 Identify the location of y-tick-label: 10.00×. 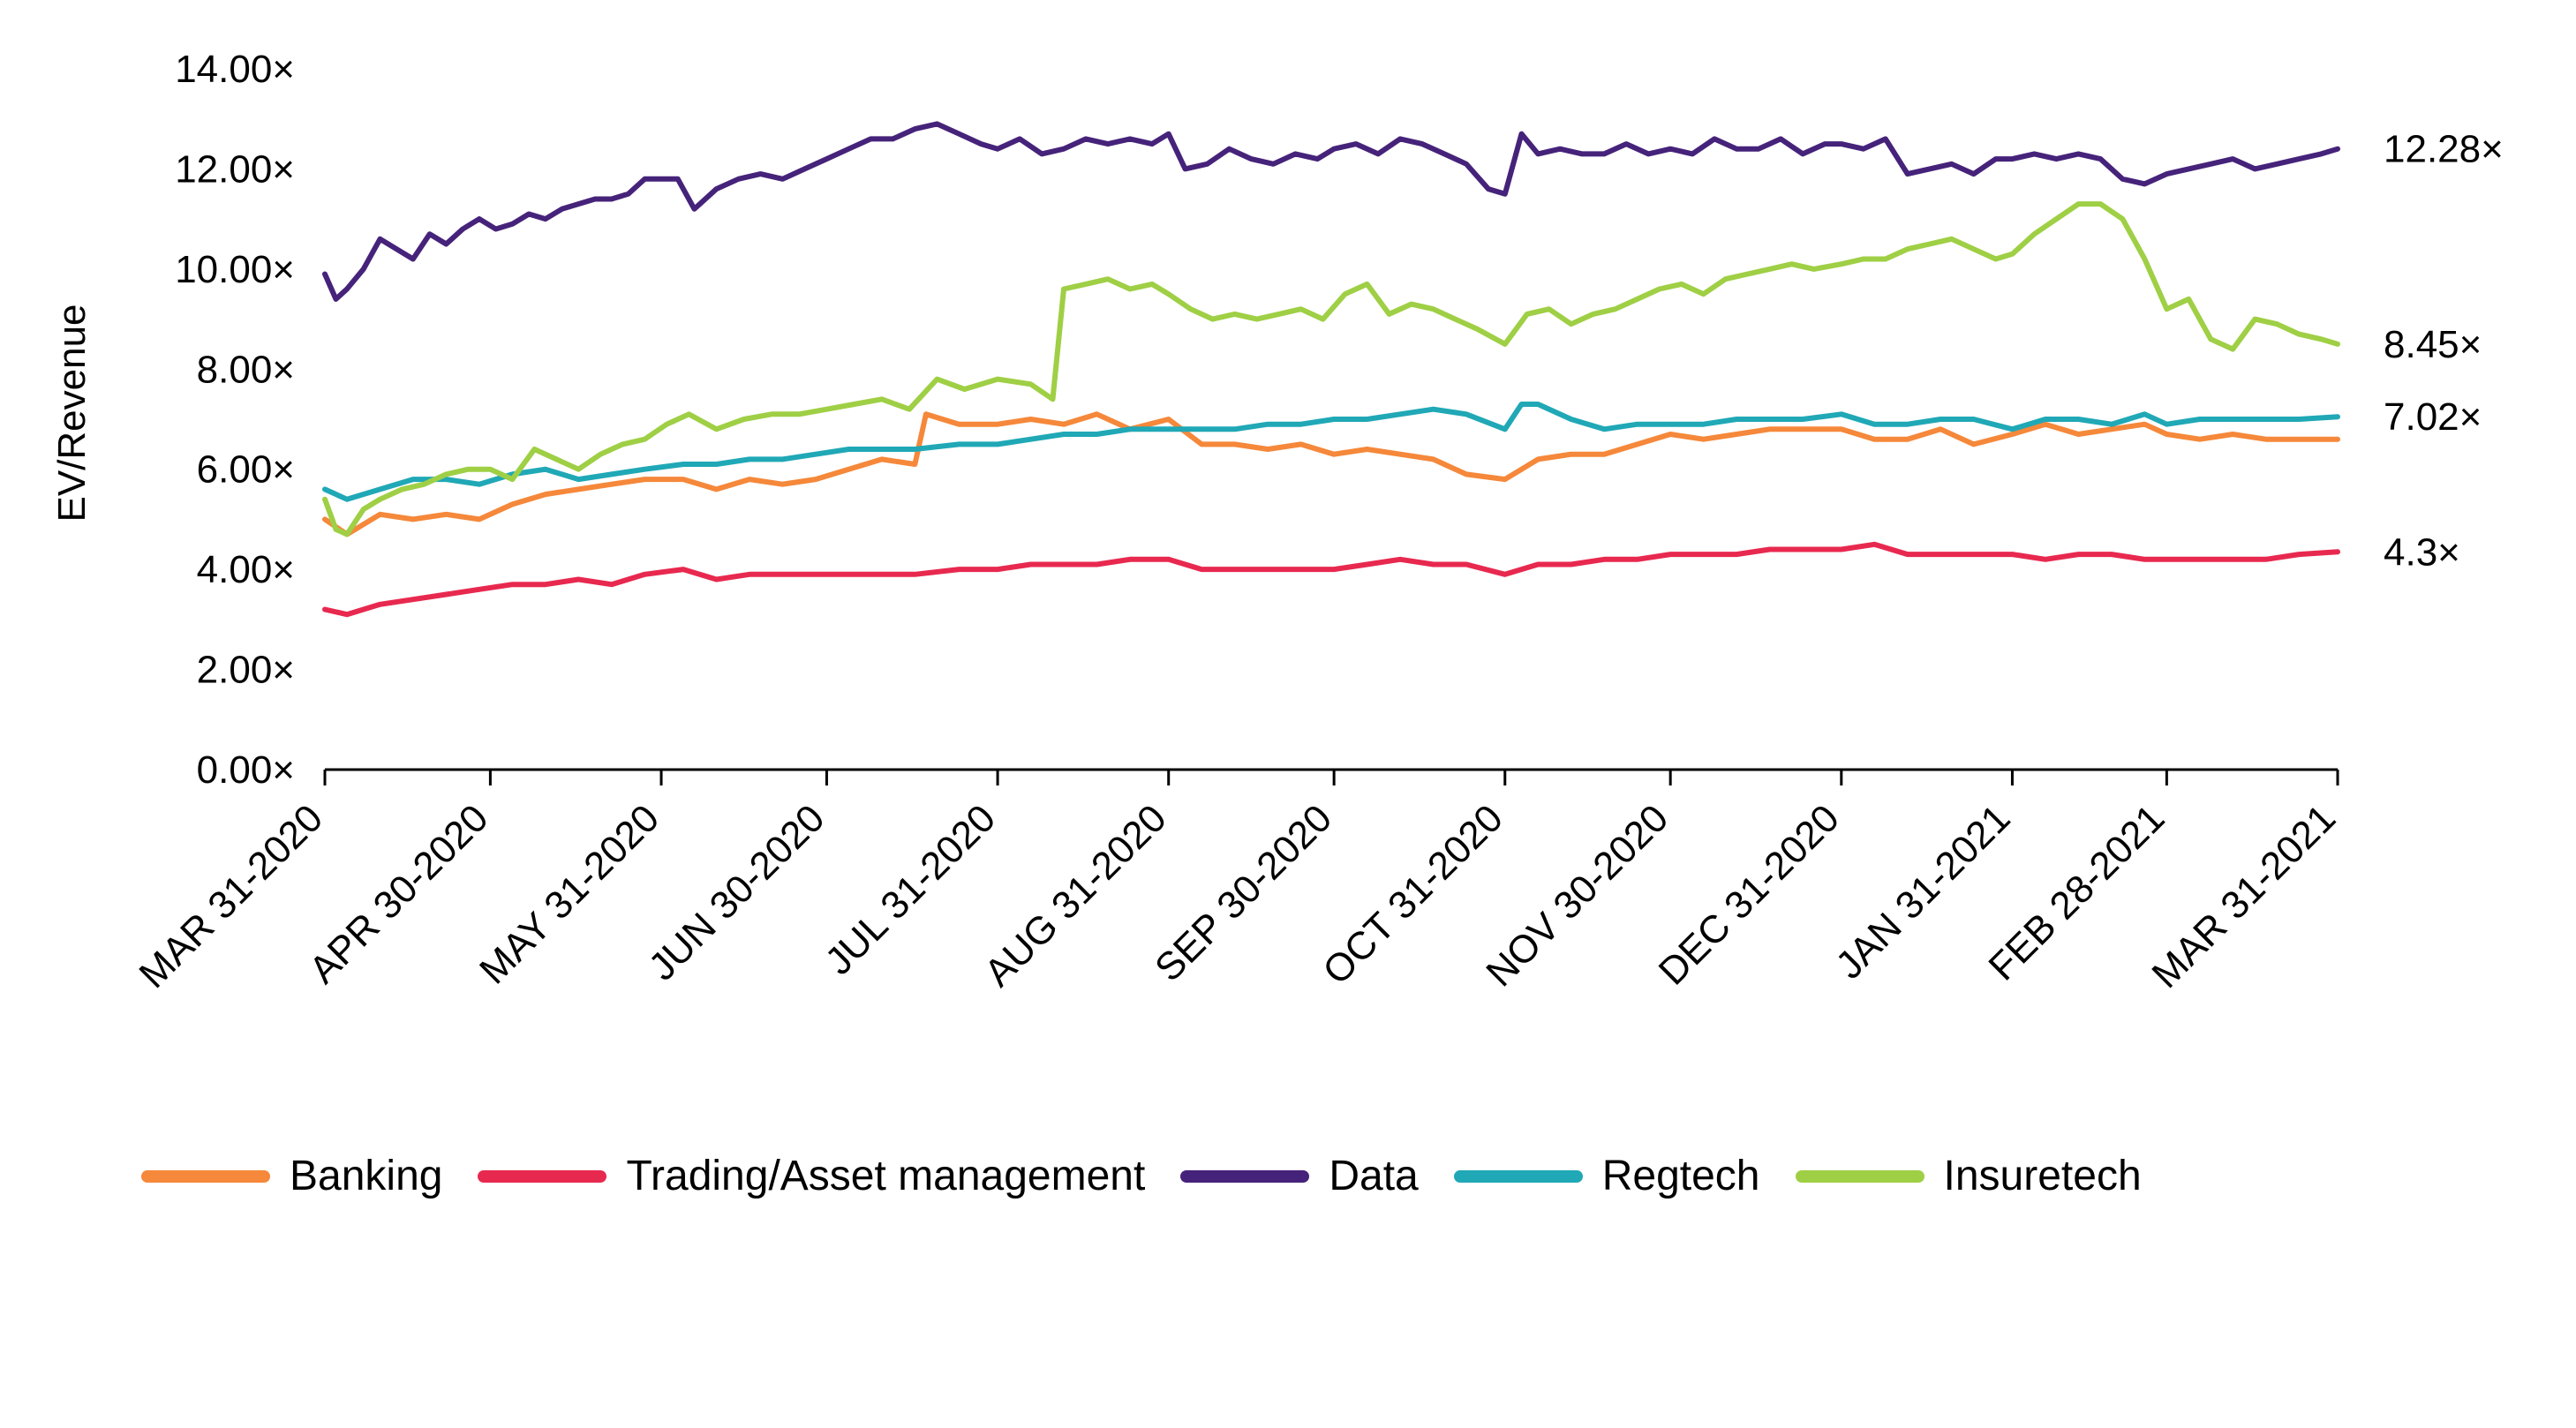
(235, 269).